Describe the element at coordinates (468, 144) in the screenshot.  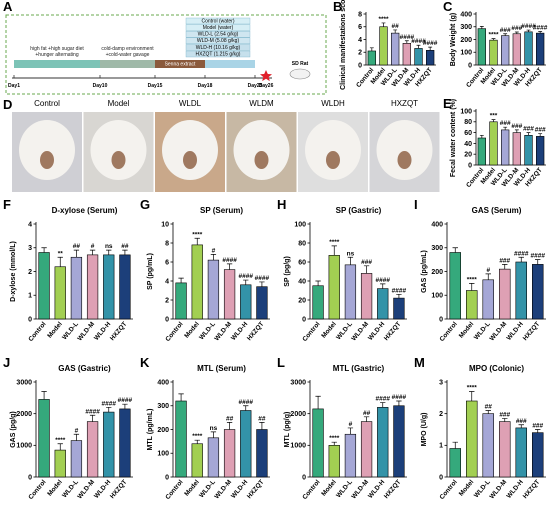
I see `y-tick-label: 40` at that location.